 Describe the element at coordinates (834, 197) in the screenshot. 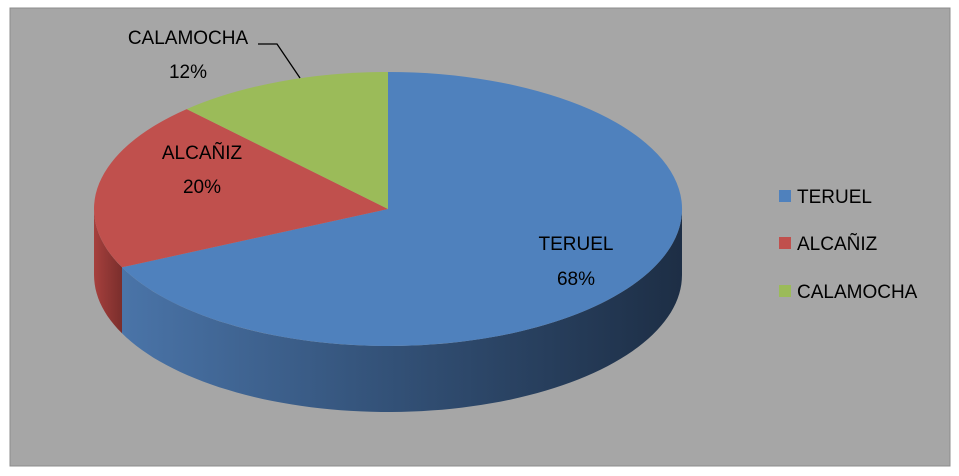

I see `legend-label-teruel: TERUEL` at that location.